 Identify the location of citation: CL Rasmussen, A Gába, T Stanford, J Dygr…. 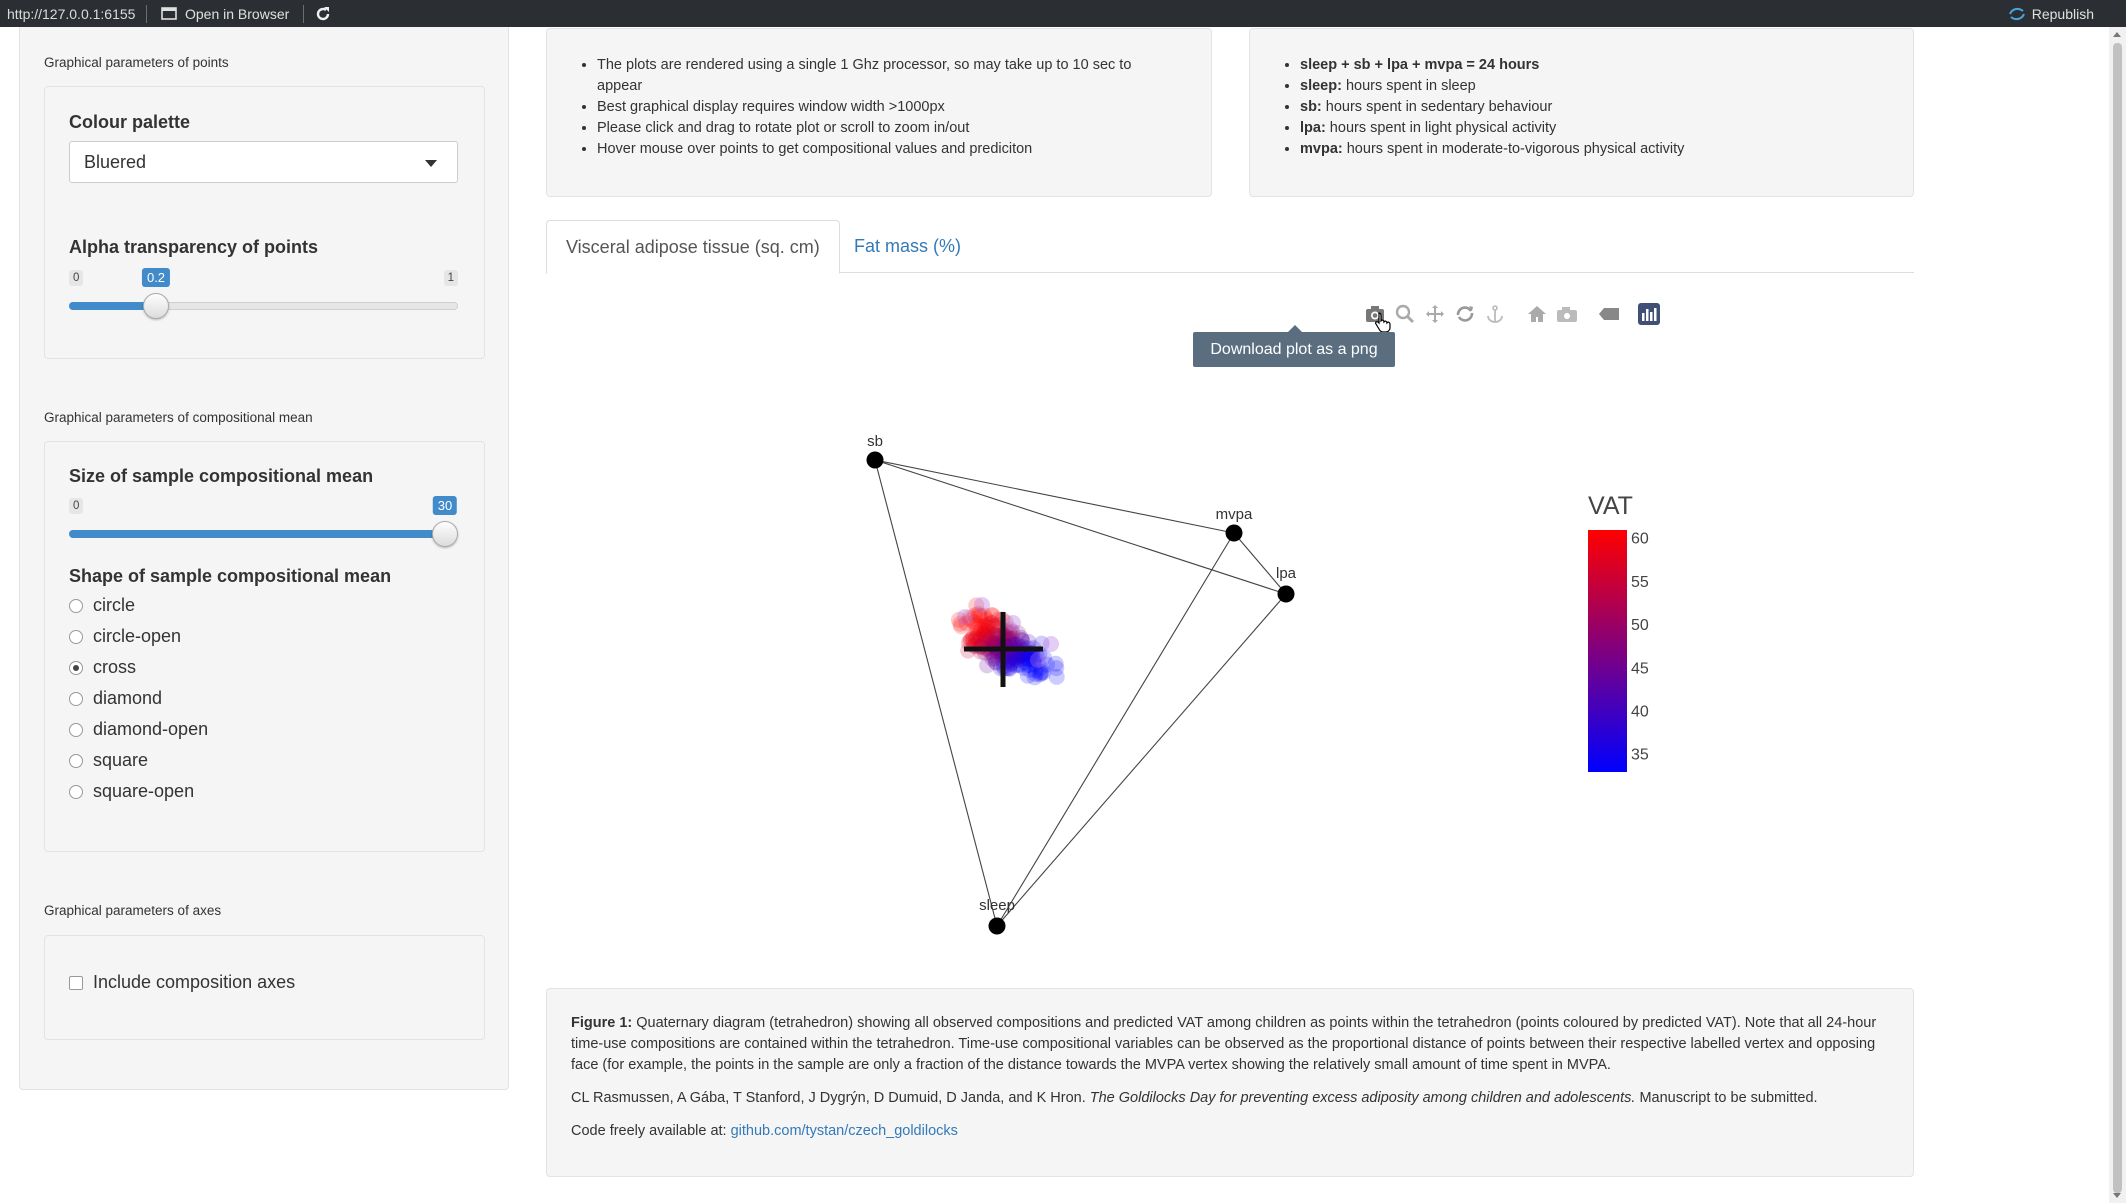
(1230, 1098).